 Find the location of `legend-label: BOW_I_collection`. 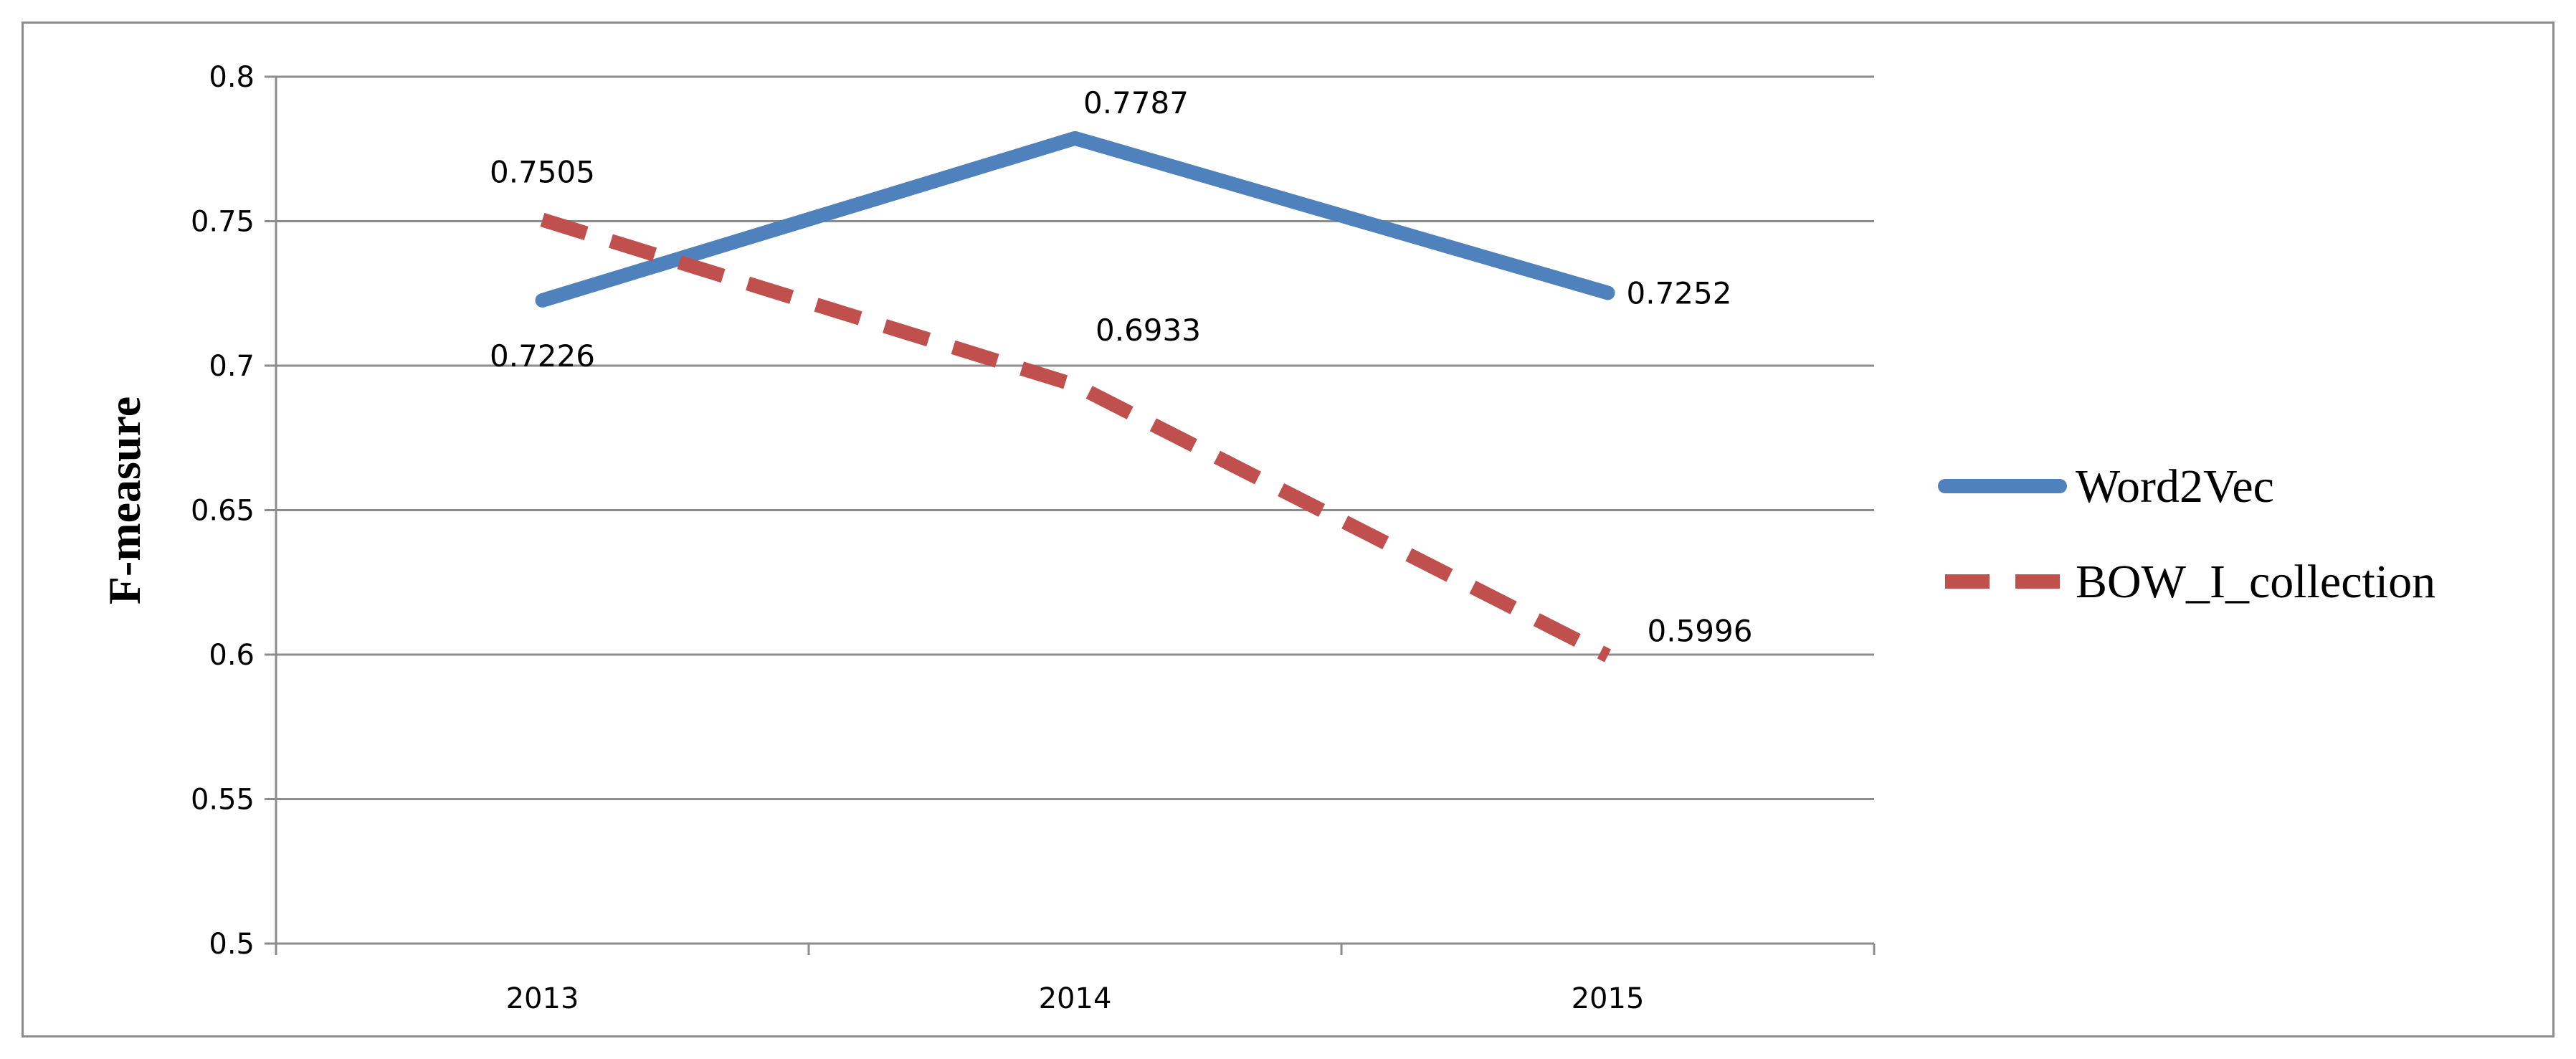

legend-label: BOW_I_collection is located at coordinates (2255, 582).